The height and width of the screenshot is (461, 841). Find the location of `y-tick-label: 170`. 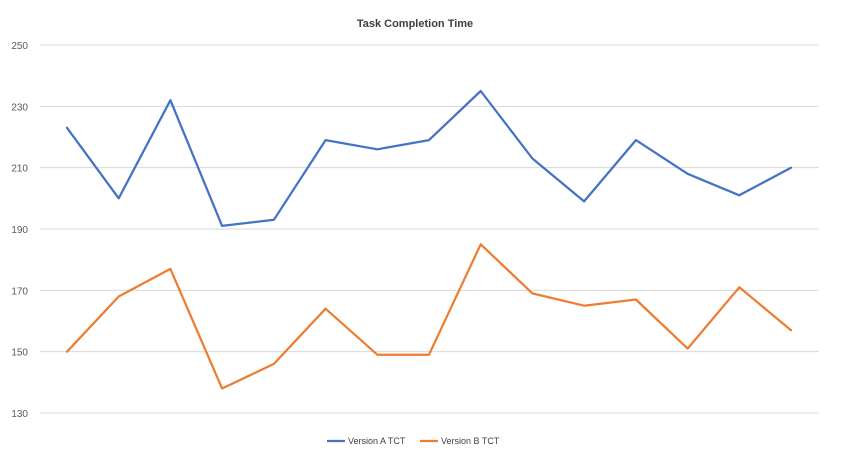

y-tick-label: 170 is located at coordinates (19, 291).